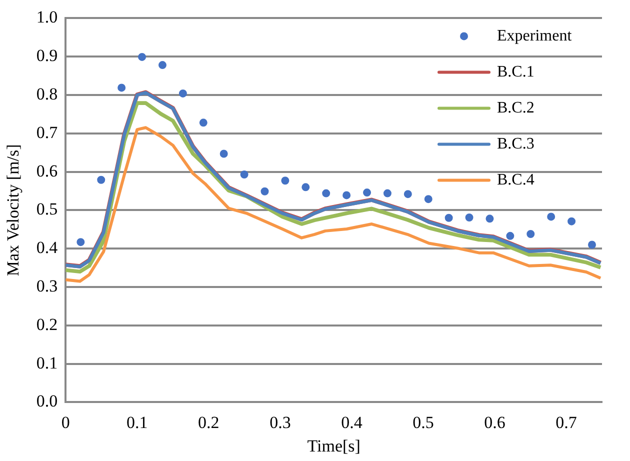  Describe the element at coordinates (515, 143) in the screenshot. I see `legend-label: B.C.3` at that location.